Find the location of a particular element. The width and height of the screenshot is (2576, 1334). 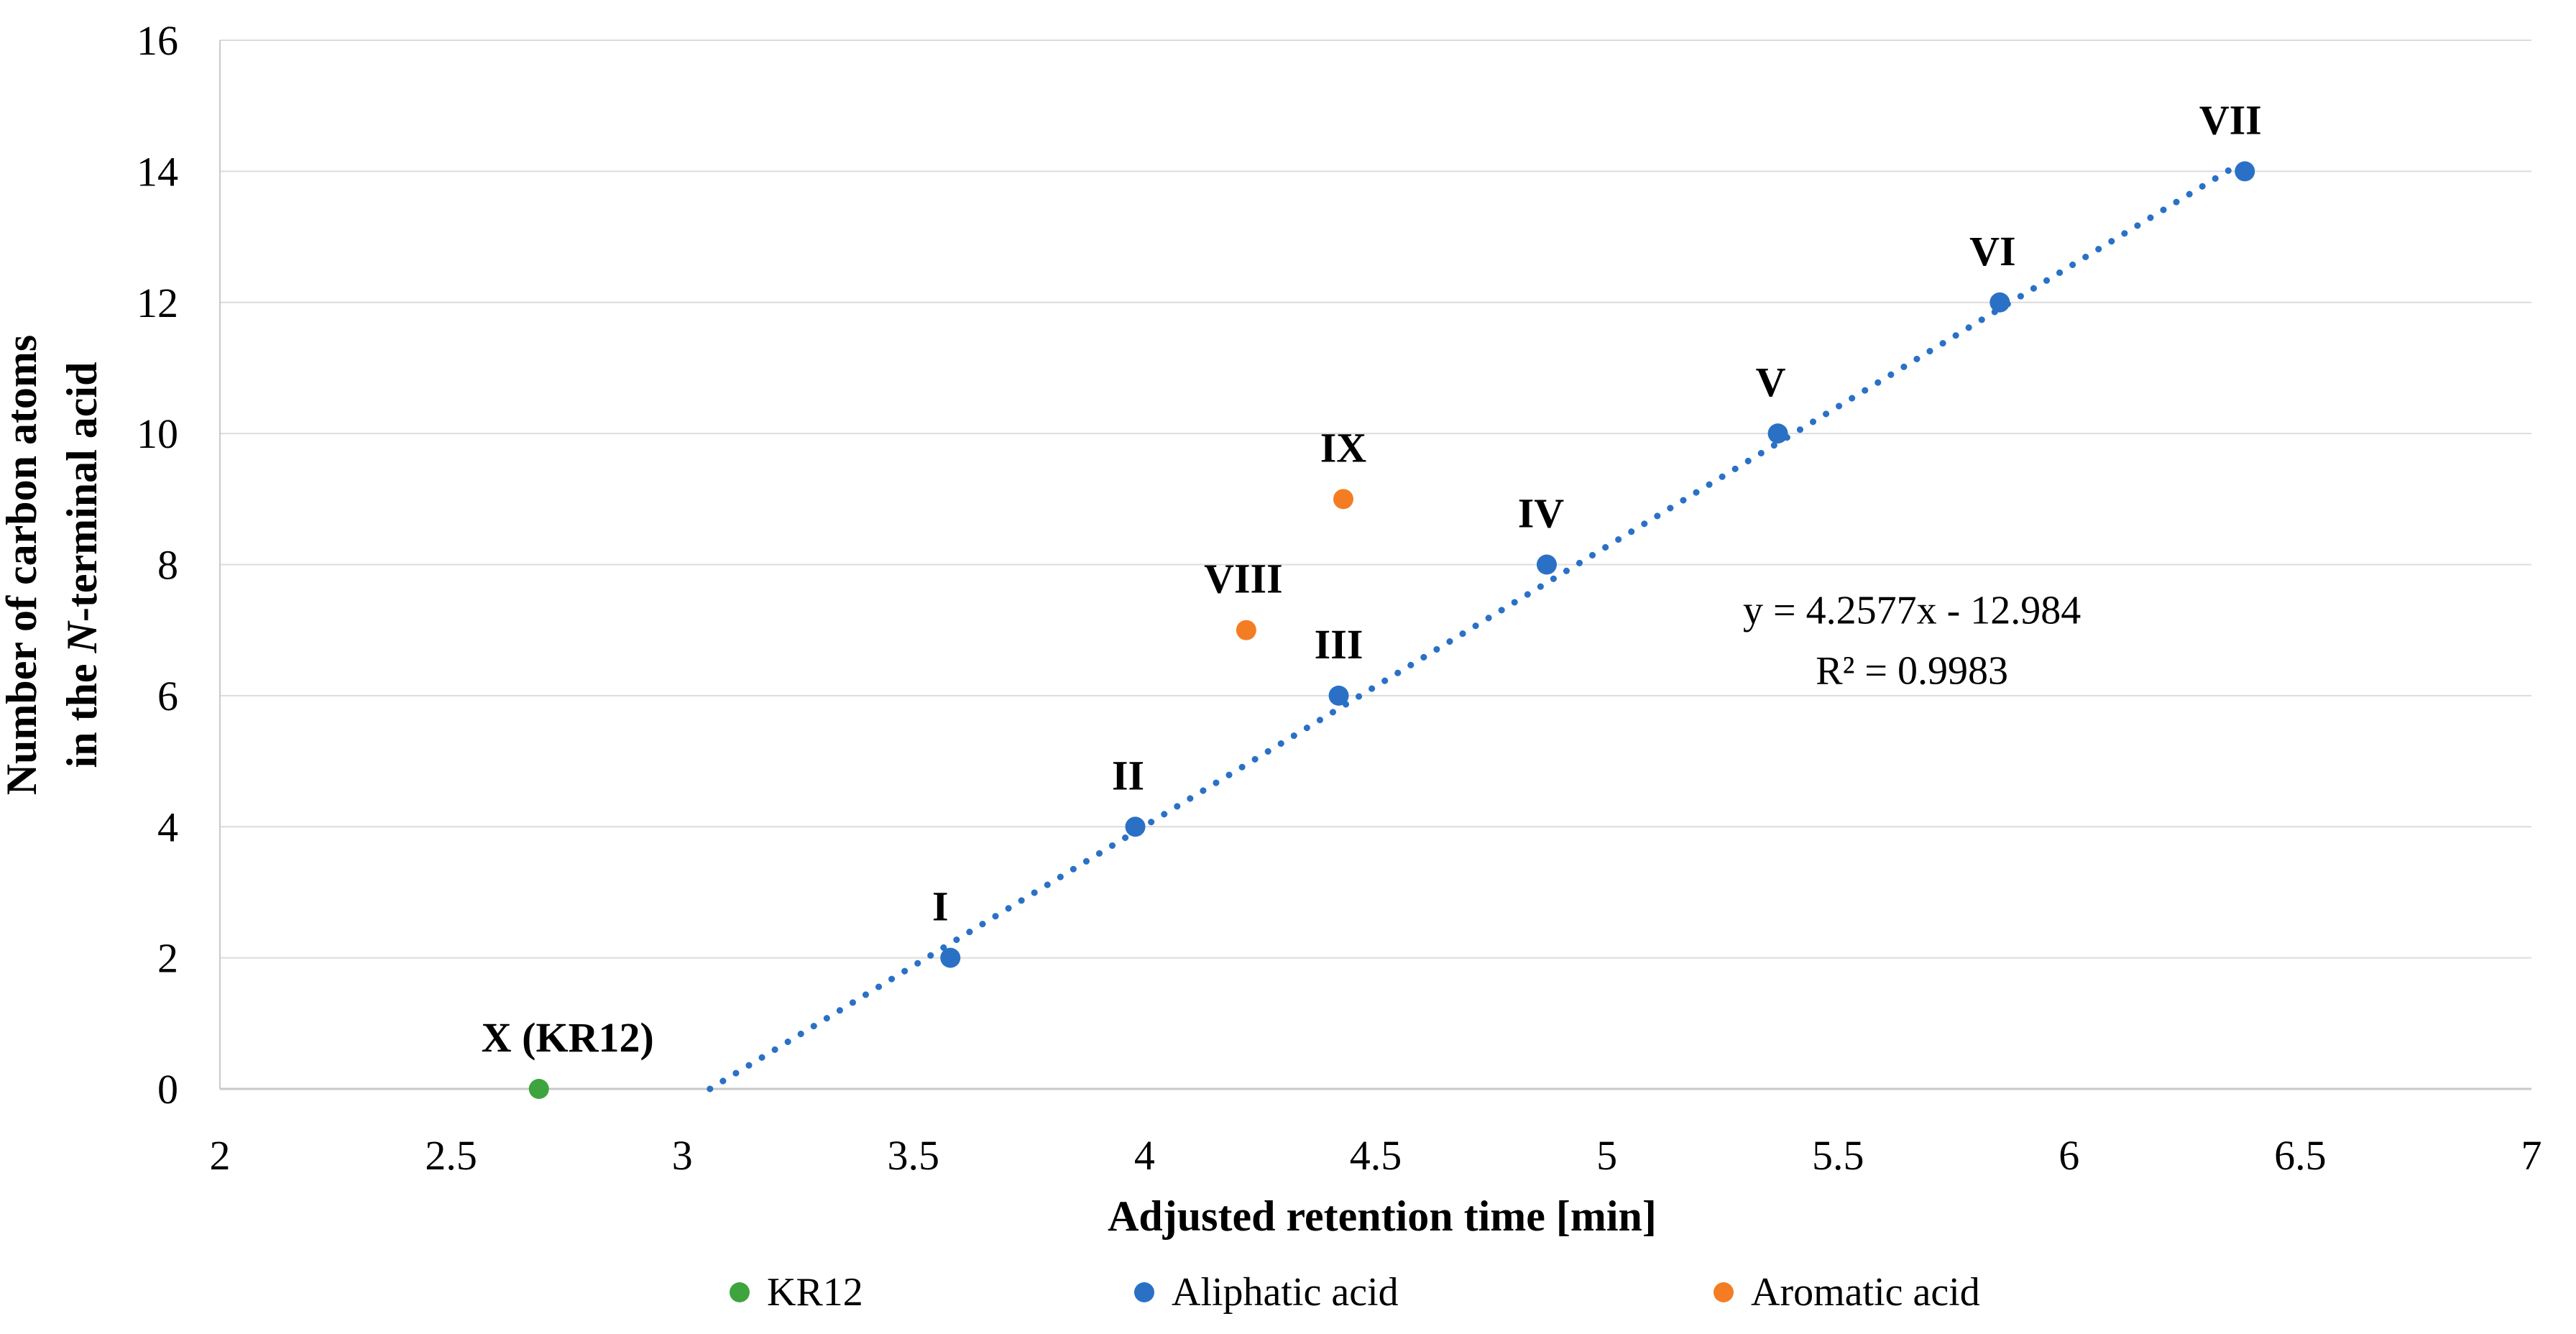

x-tick-label-2.5: 2.5 is located at coordinates (451, 1155).